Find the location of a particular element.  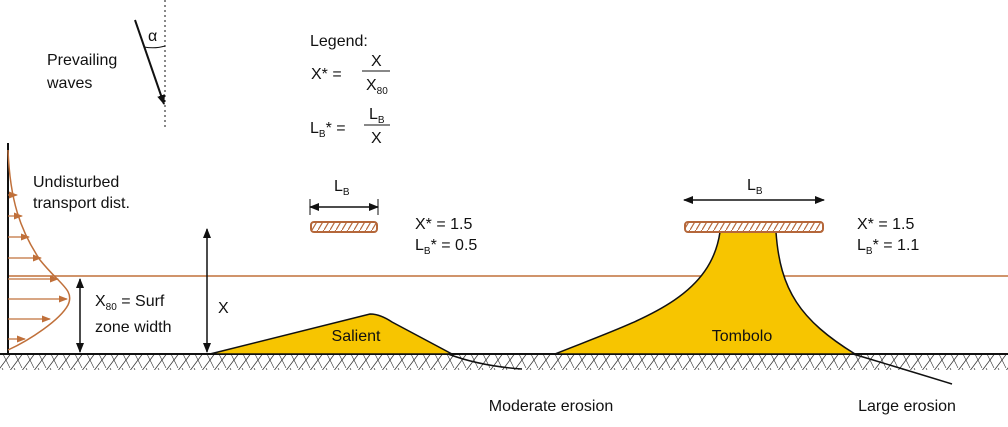

legend-lhs: X* = is located at coordinates (326, 74).